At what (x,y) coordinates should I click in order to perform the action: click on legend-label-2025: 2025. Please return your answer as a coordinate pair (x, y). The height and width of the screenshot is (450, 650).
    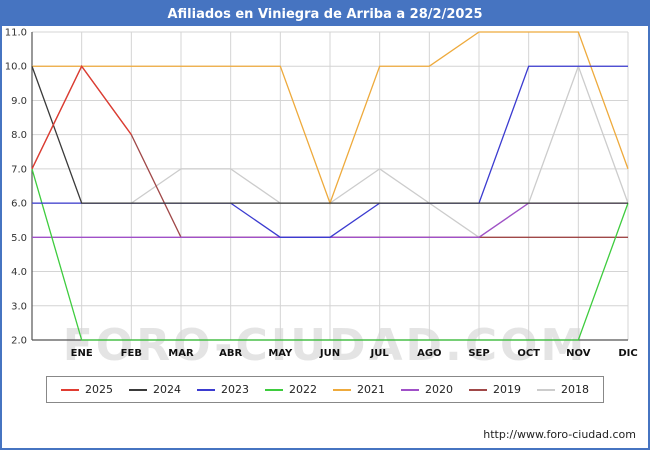
    Looking at the image, I should click on (99, 389).